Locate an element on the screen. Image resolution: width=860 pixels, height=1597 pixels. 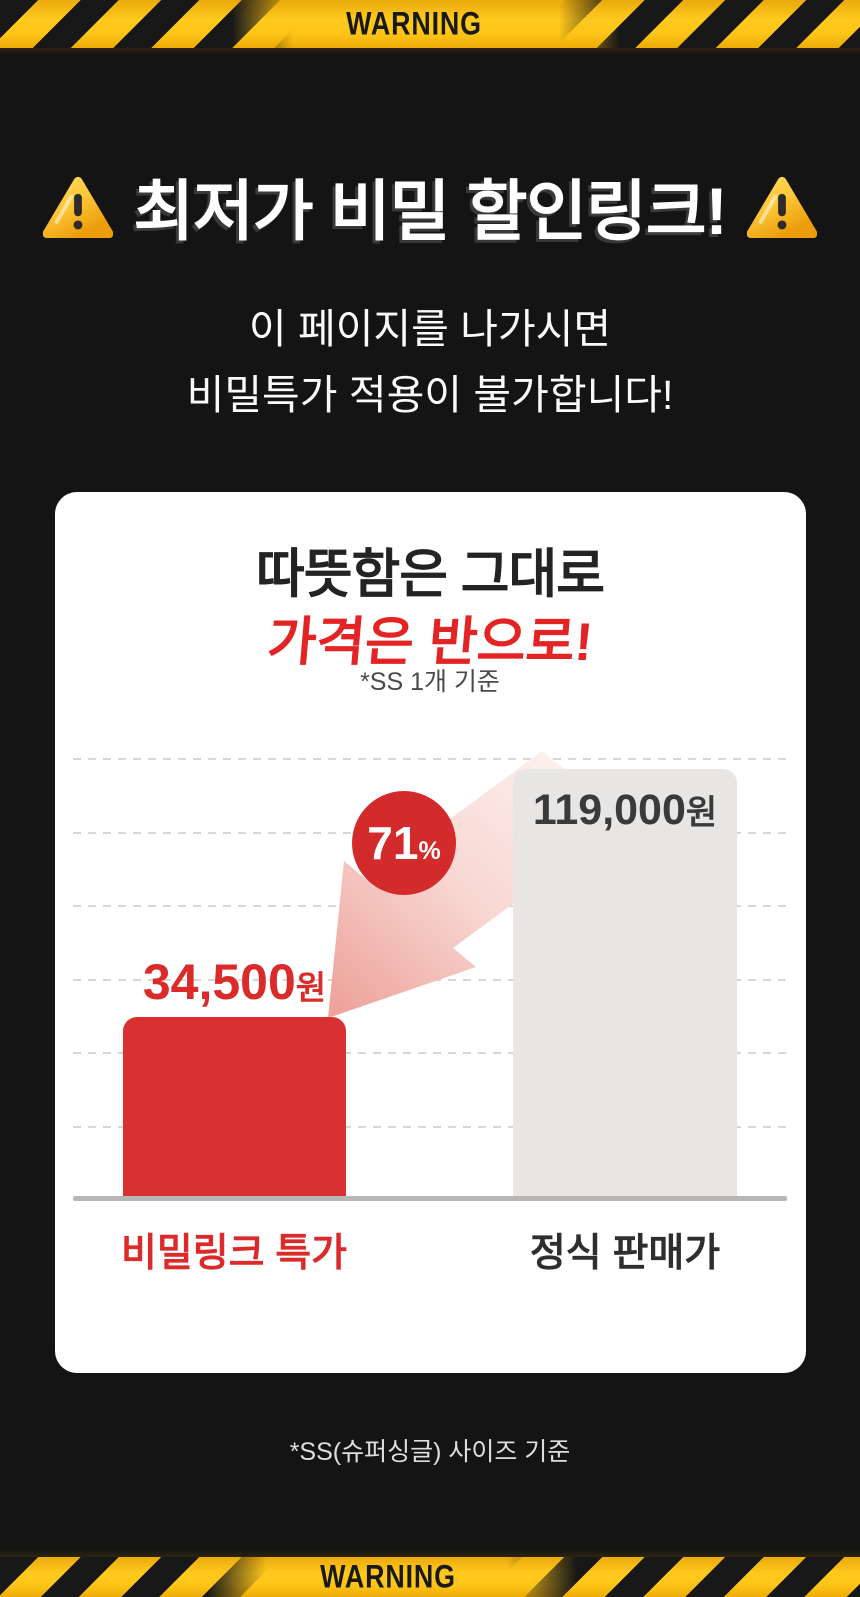
price-amount: 119,000 is located at coordinates (609, 810).